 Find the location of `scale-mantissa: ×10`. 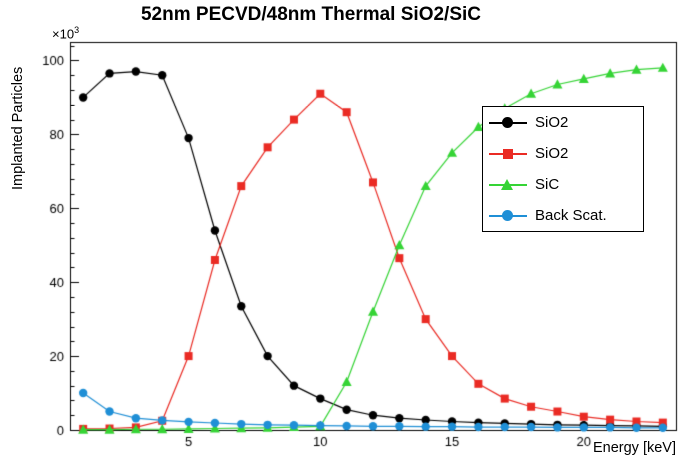

scale-mantissa: ×10 is located at coordinates (63, 34).